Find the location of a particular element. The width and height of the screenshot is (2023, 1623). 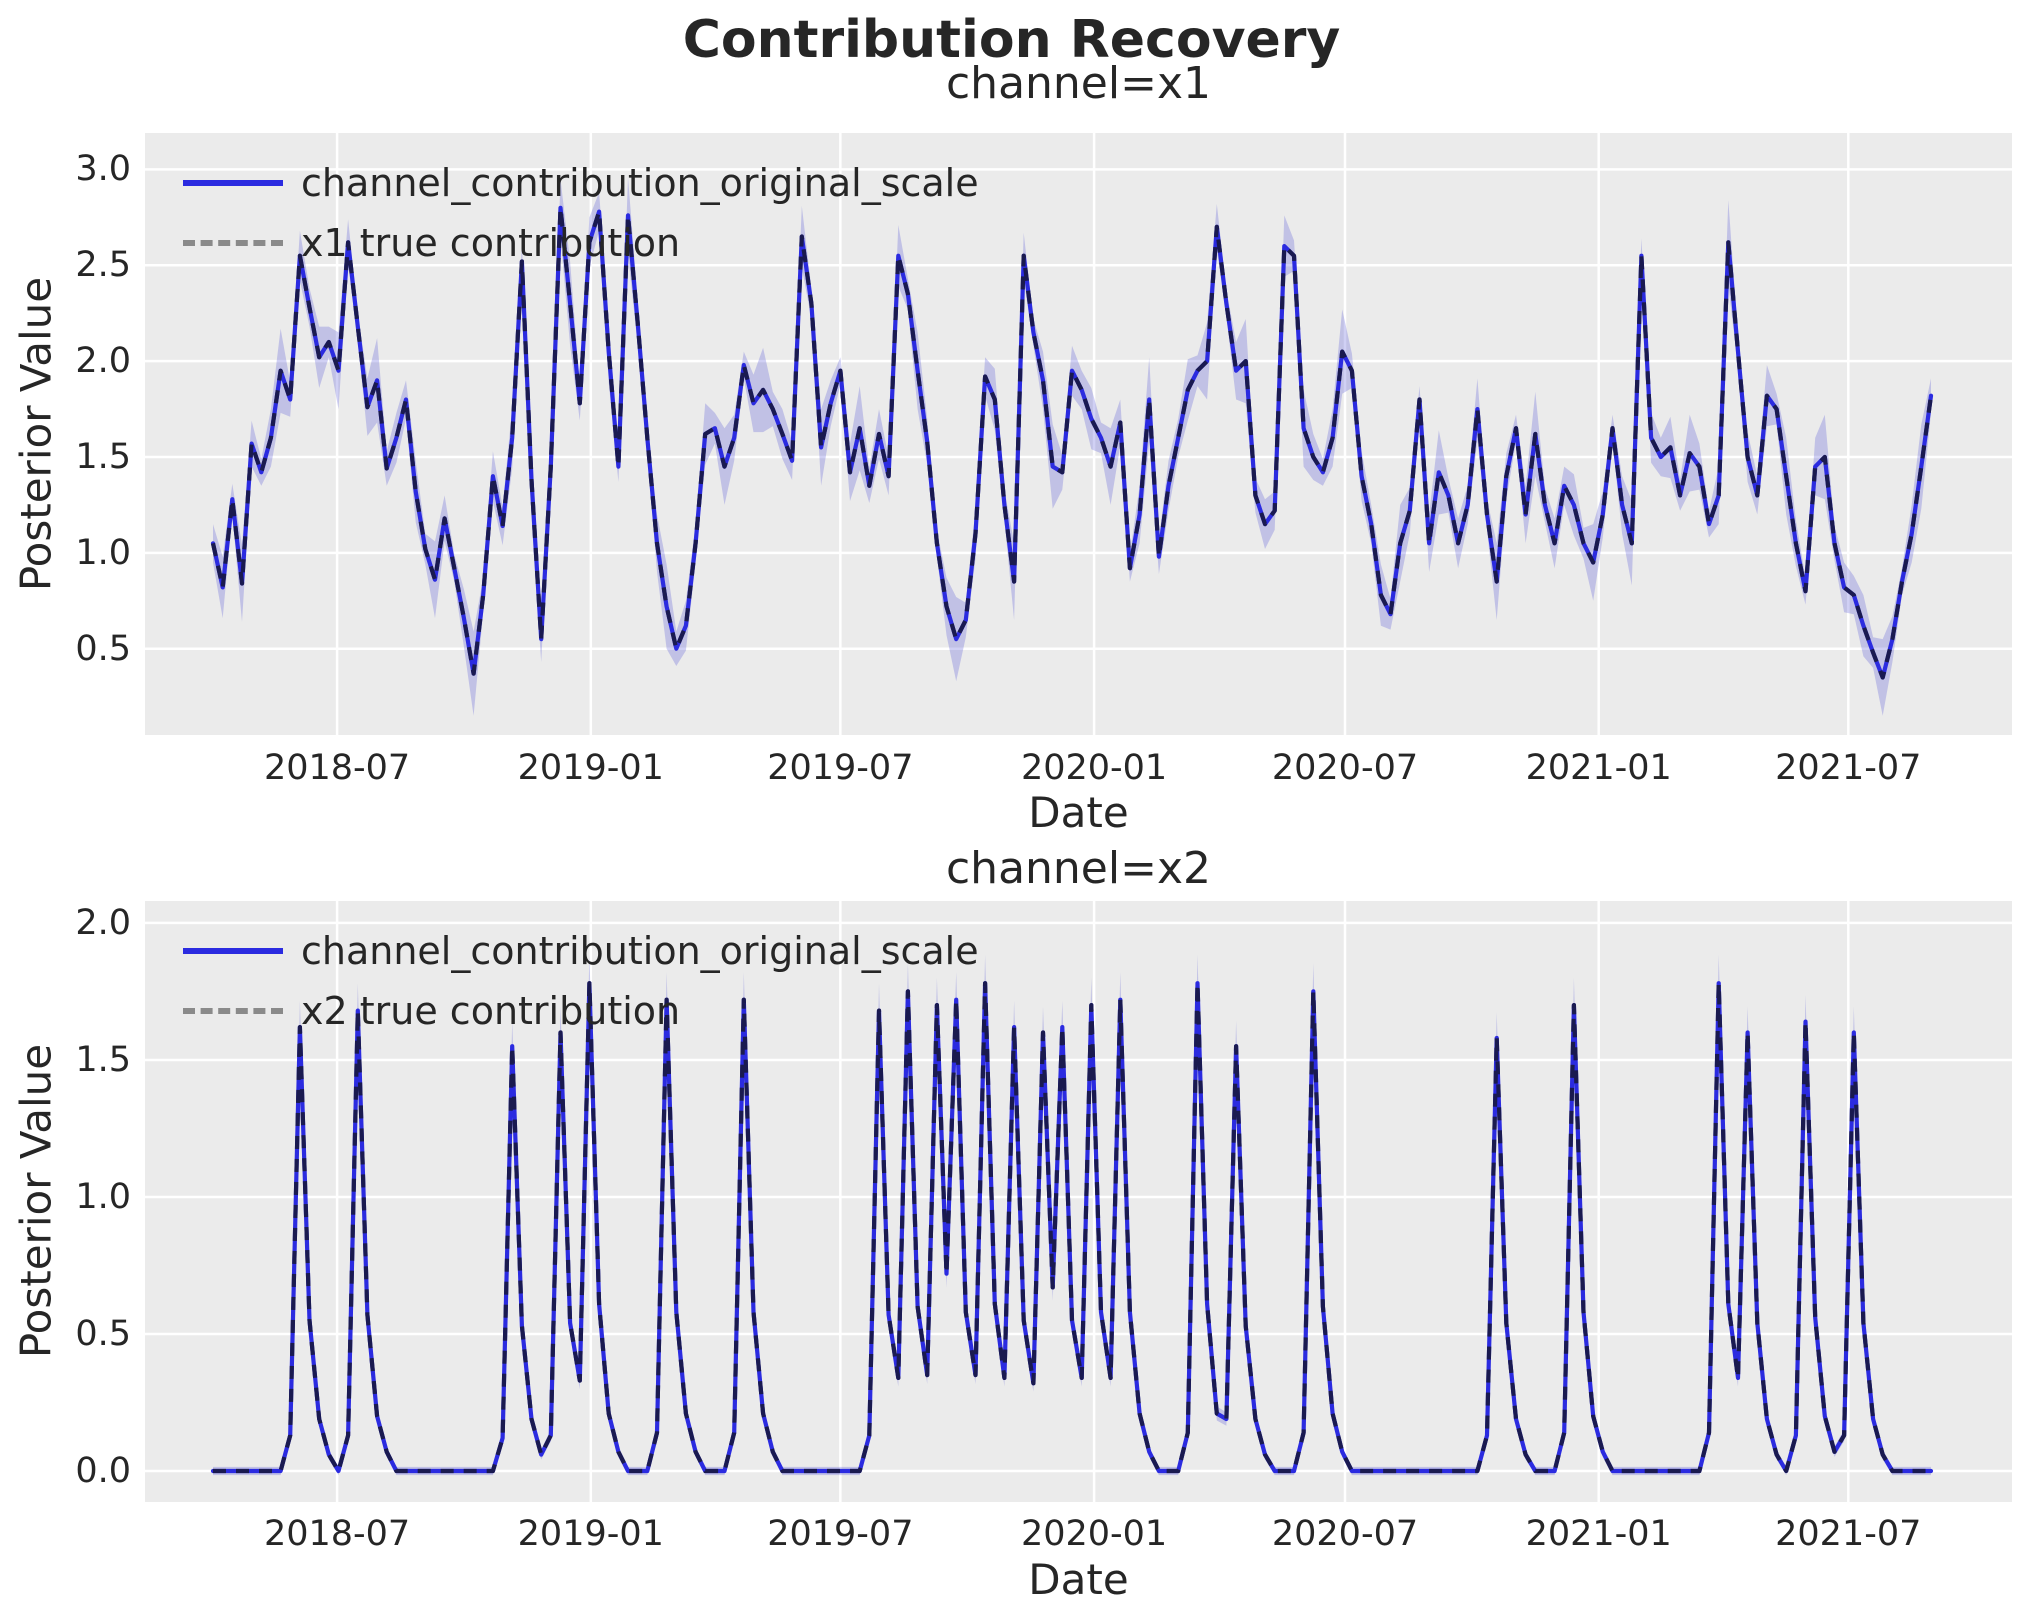

y-tick-label: 2.5 is located at coordinates (103, 265).